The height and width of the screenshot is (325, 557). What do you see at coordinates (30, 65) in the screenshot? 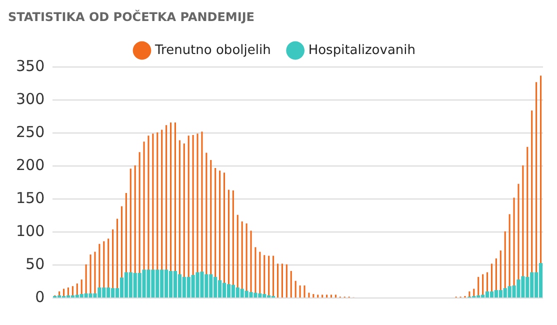
I see `y-tick-label: 350` at bounding box center [30, 65].